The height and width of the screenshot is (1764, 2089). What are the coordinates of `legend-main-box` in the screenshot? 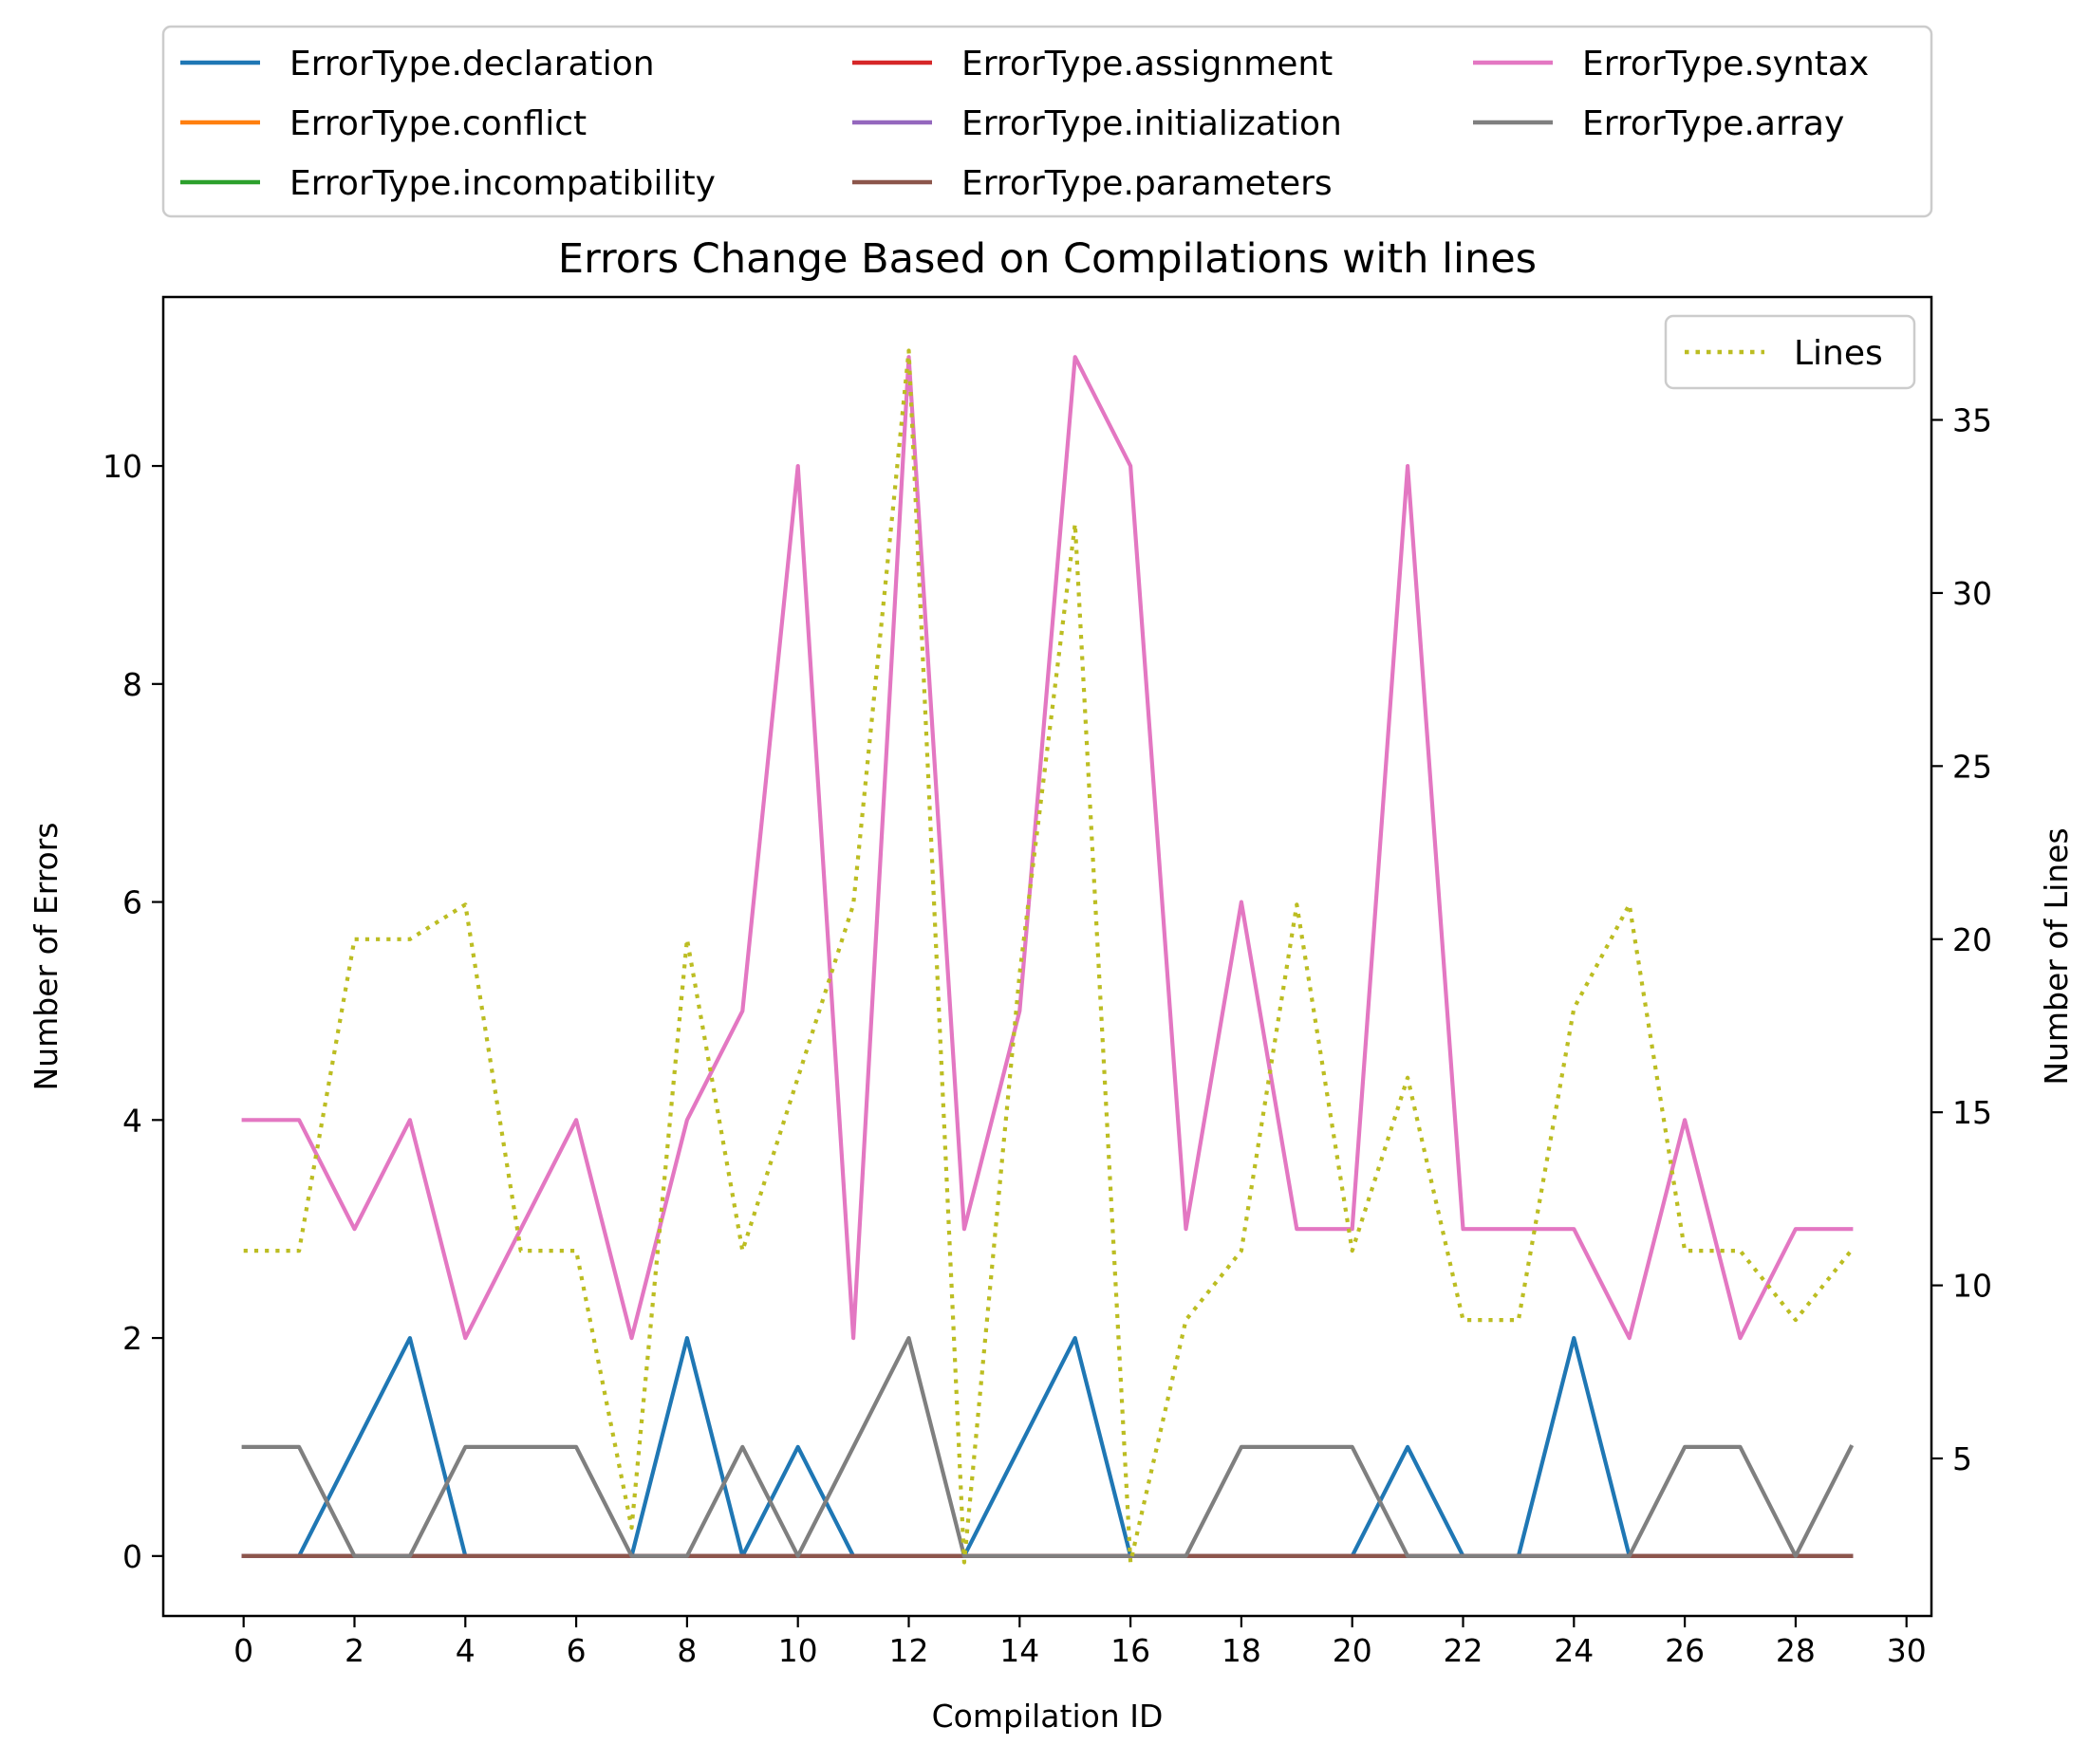 It's located at (1047, 121).